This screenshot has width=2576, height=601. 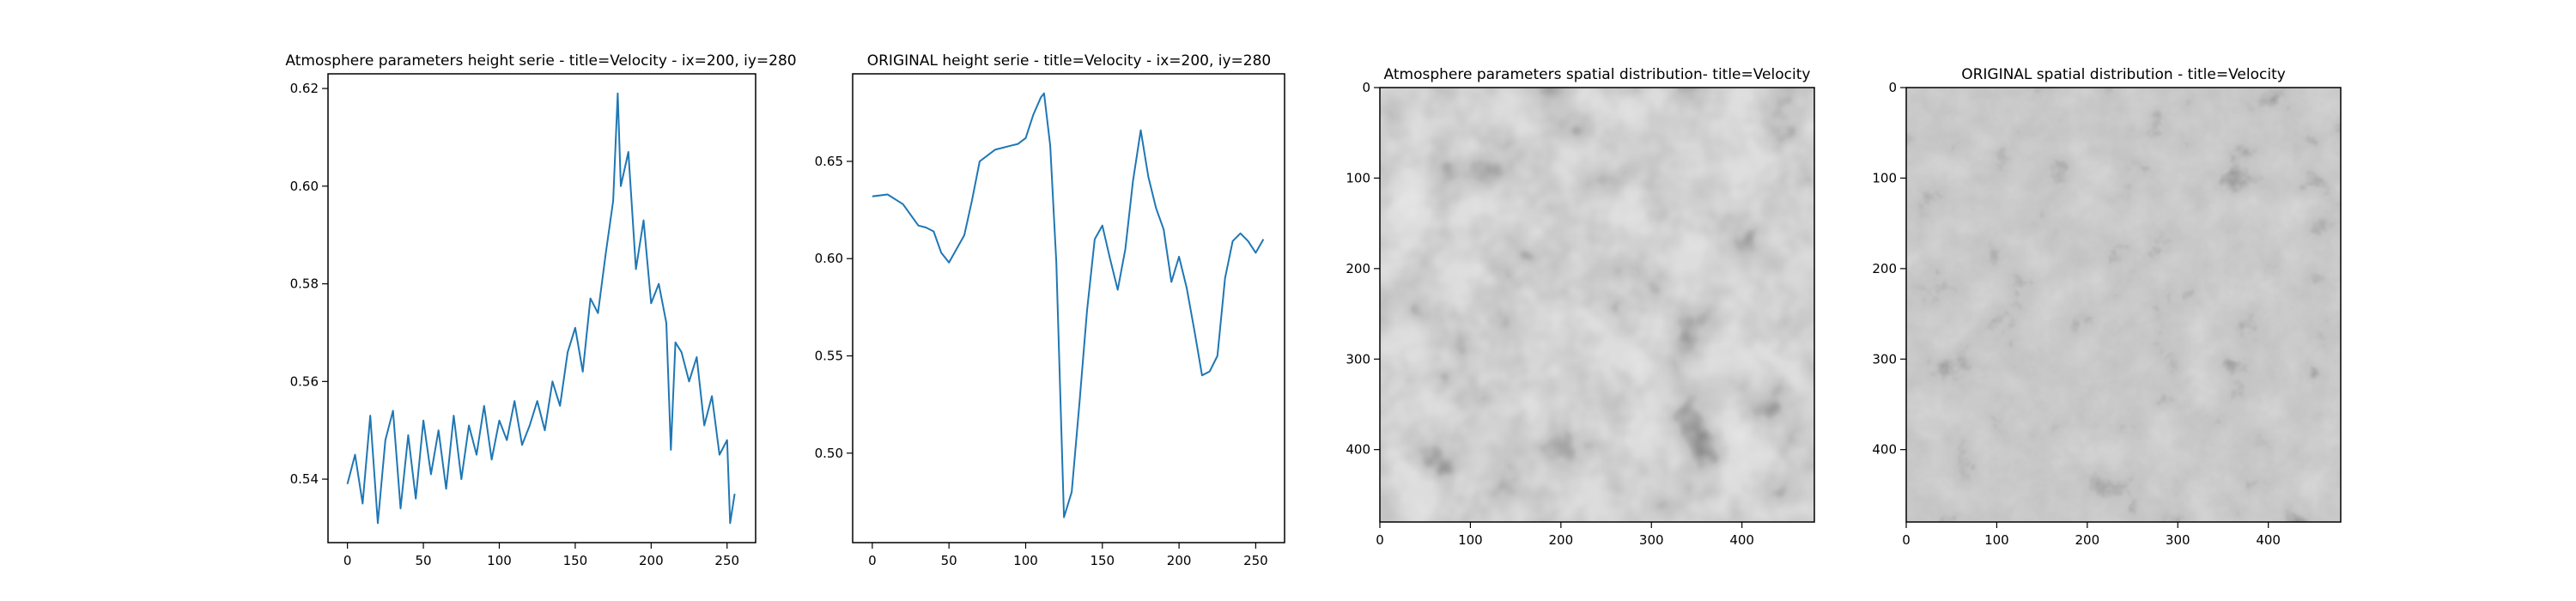 I want to click on y-tick-label: 0.58, so click(x=304, y=284).